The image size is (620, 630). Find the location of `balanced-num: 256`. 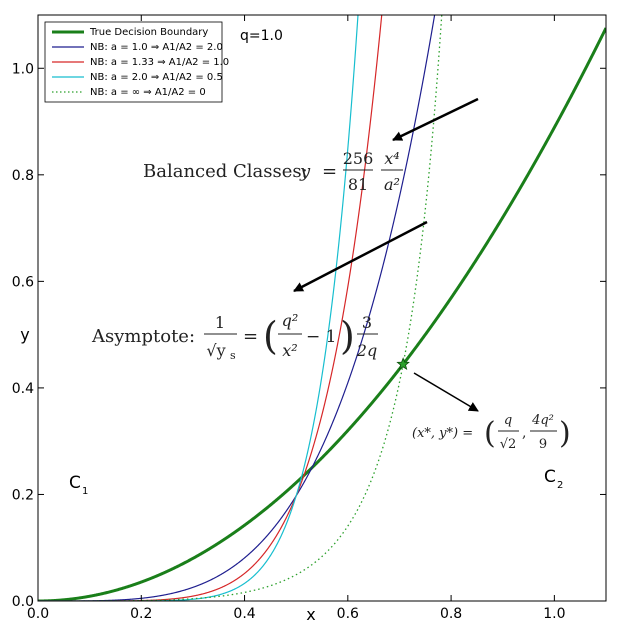

balanced-num: 256 is located at coordinates (358, 158).